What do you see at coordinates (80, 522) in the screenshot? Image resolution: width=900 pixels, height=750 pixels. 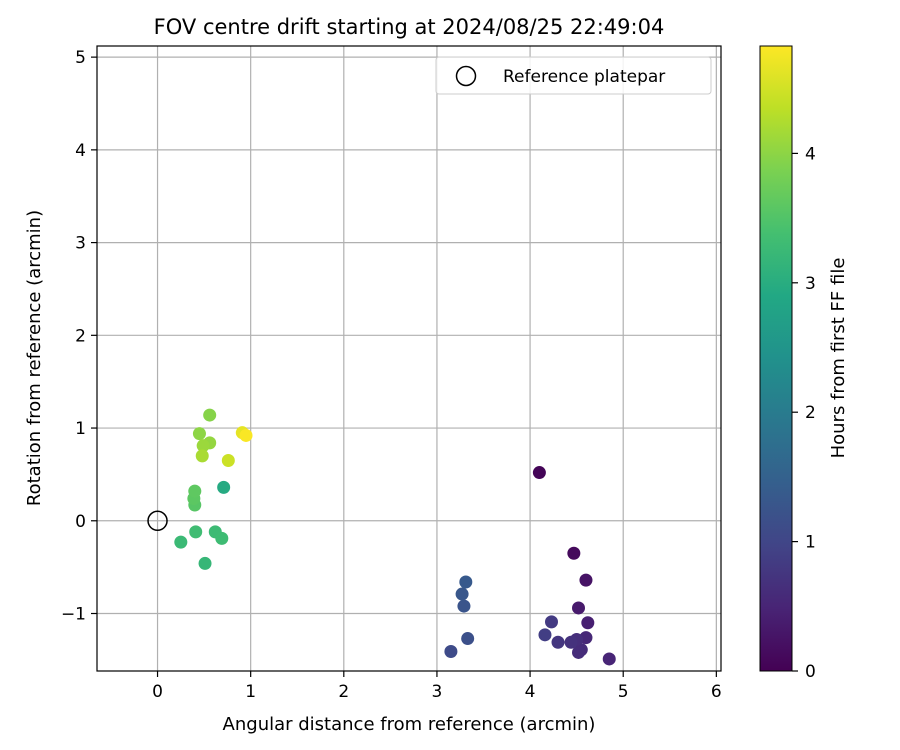 I see `y-tick-label: 0` at bounding box center [80, 522].